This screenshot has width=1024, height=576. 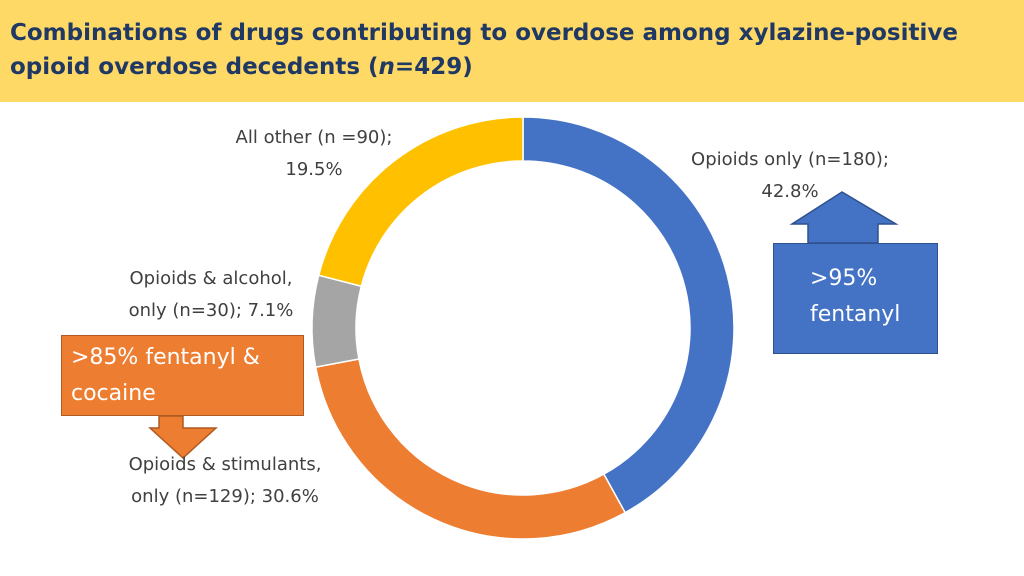 What do you see at coordinates (314, 153) in the screenshot?
I see `label-all-other: All other (n =90); 19.5%` at bounding box center [314, 153].